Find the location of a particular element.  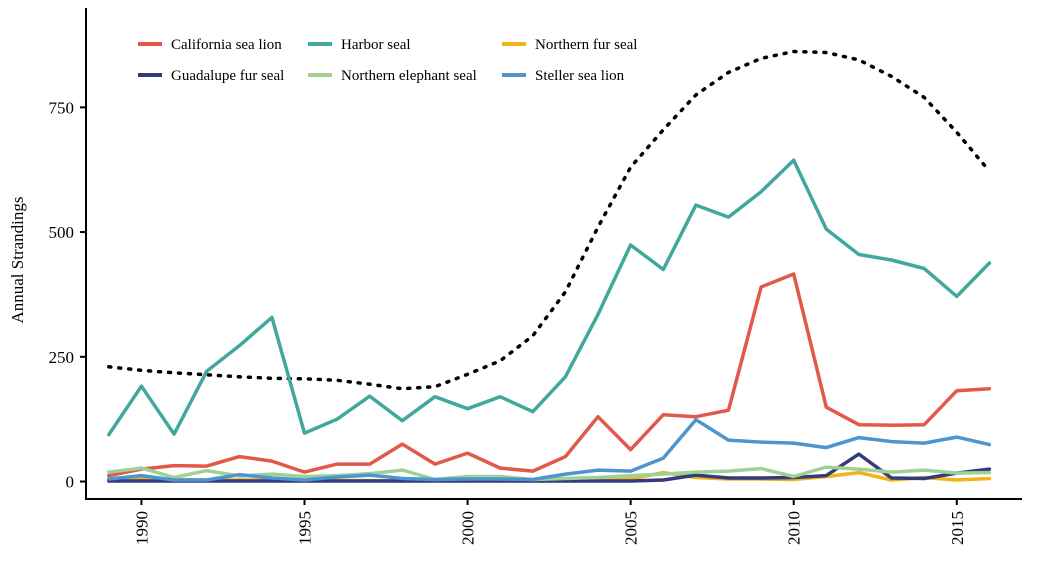

y-ticks: 0 250 500 750 is located at coordinates (67, 295).